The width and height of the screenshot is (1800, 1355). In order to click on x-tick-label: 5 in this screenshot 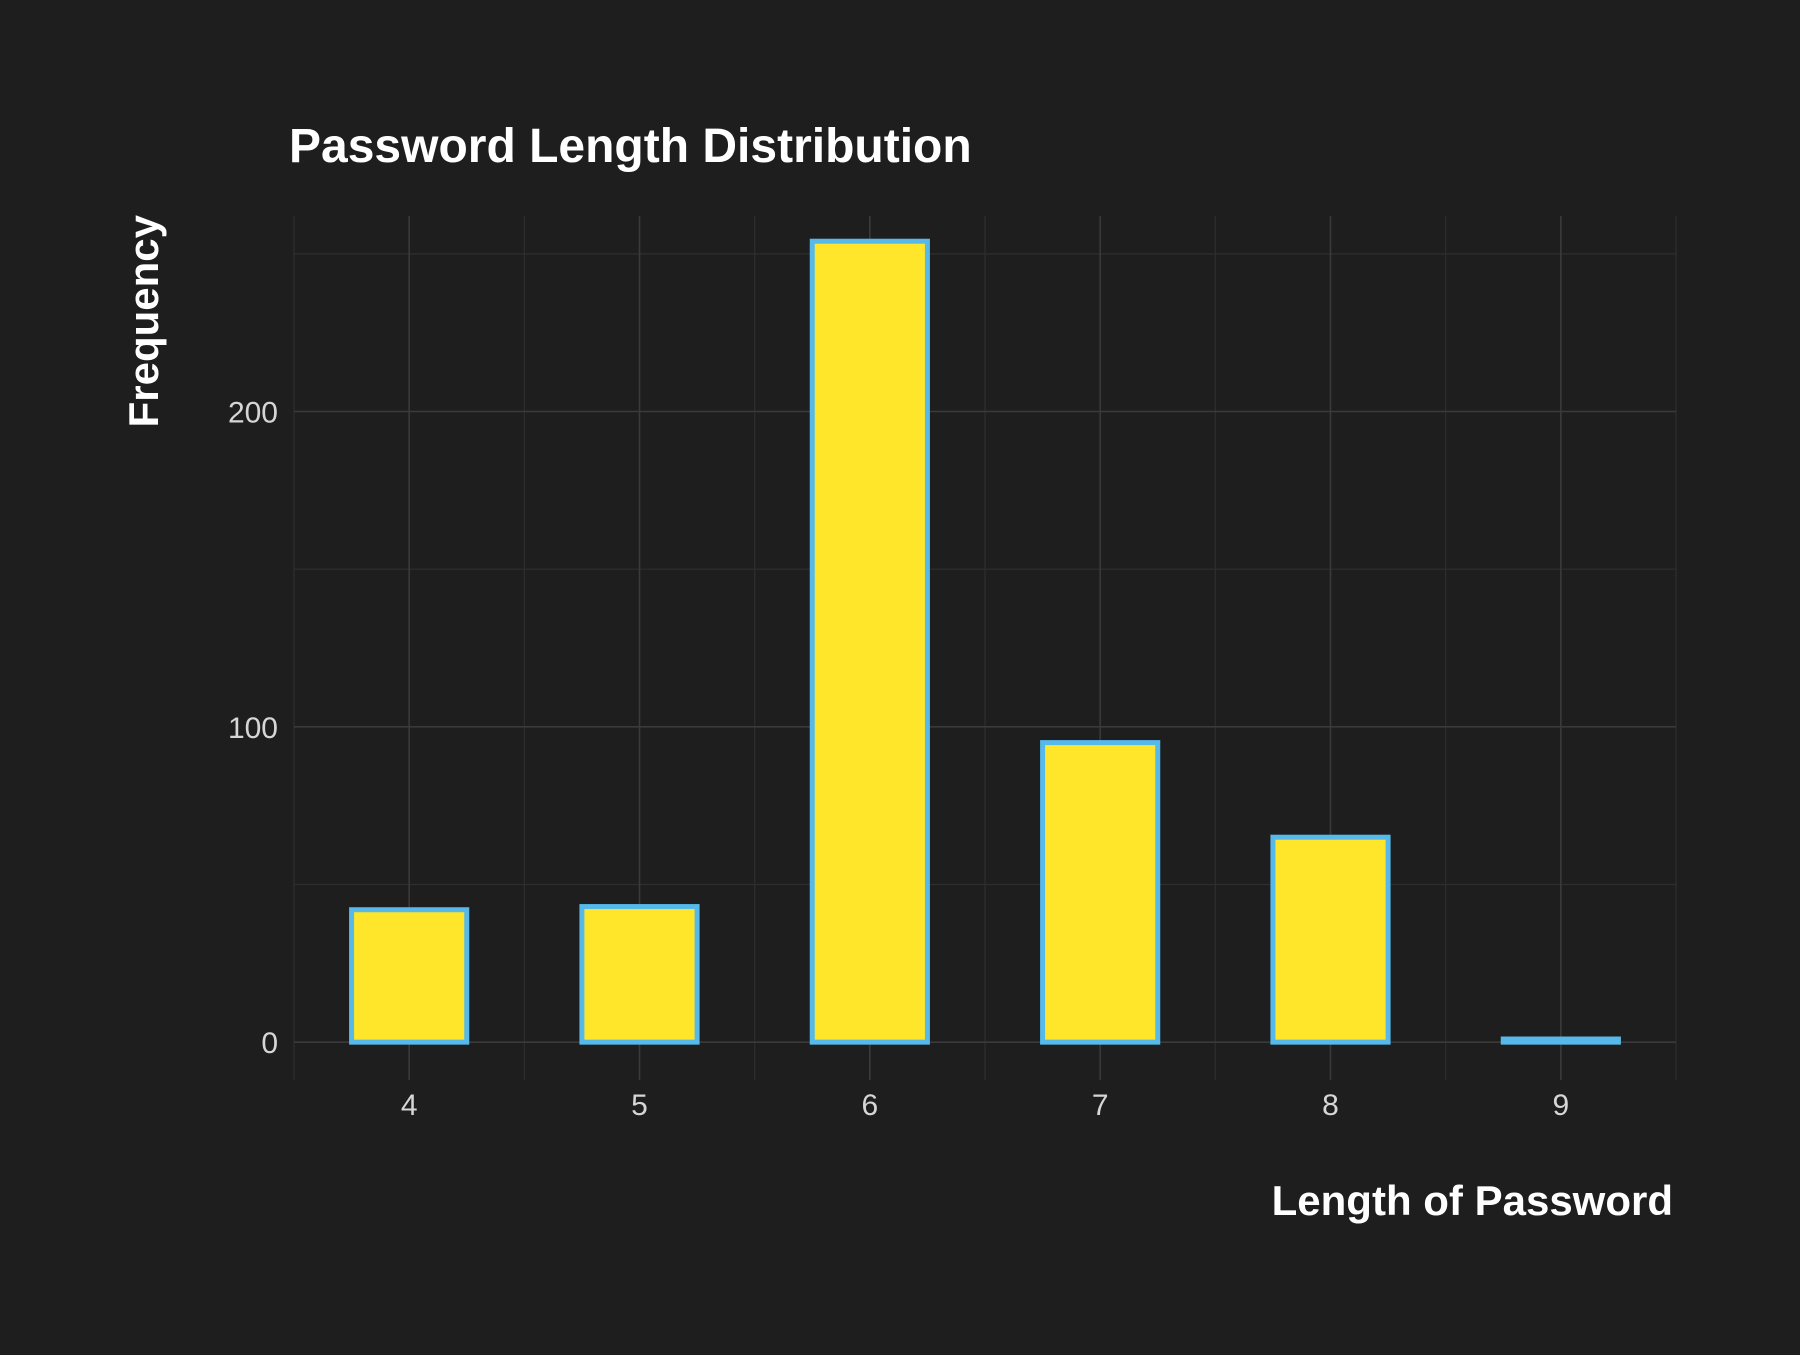, I will do `click(639, 1105)`.